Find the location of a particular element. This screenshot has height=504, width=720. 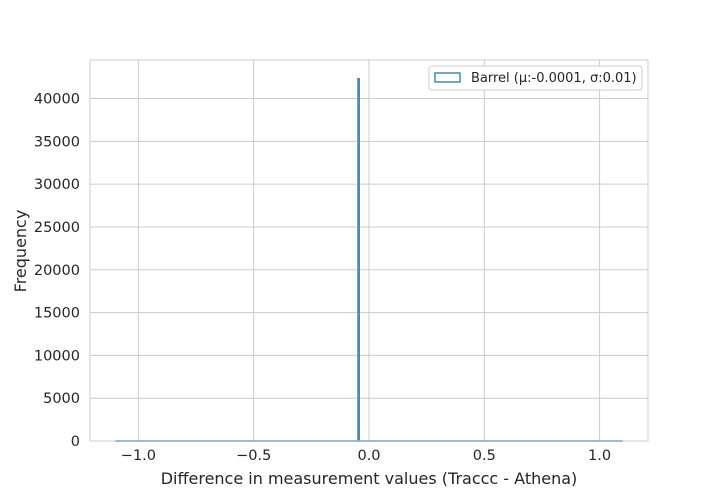

y-tick-label: 5000 is located at coordinates (61, 399).